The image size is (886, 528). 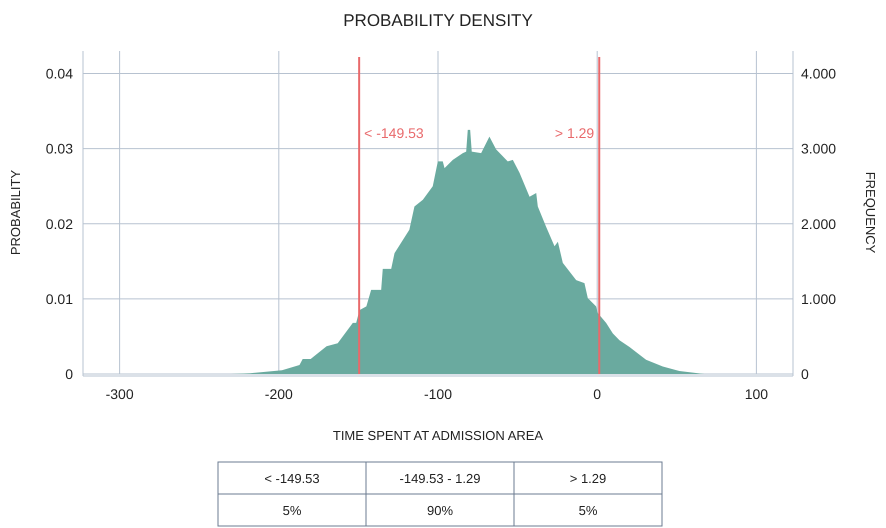 What do you see at coordinates (805, 374) in the screenshot?
I see `y2-tick-label: 0` at bounding box center [805, 374].